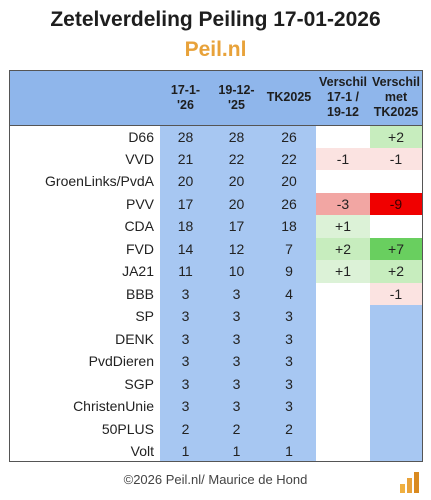  Describe the element at coordinates (85, 361) in the screenshot. I see `party-name-cell: PvdDieren` at that location.